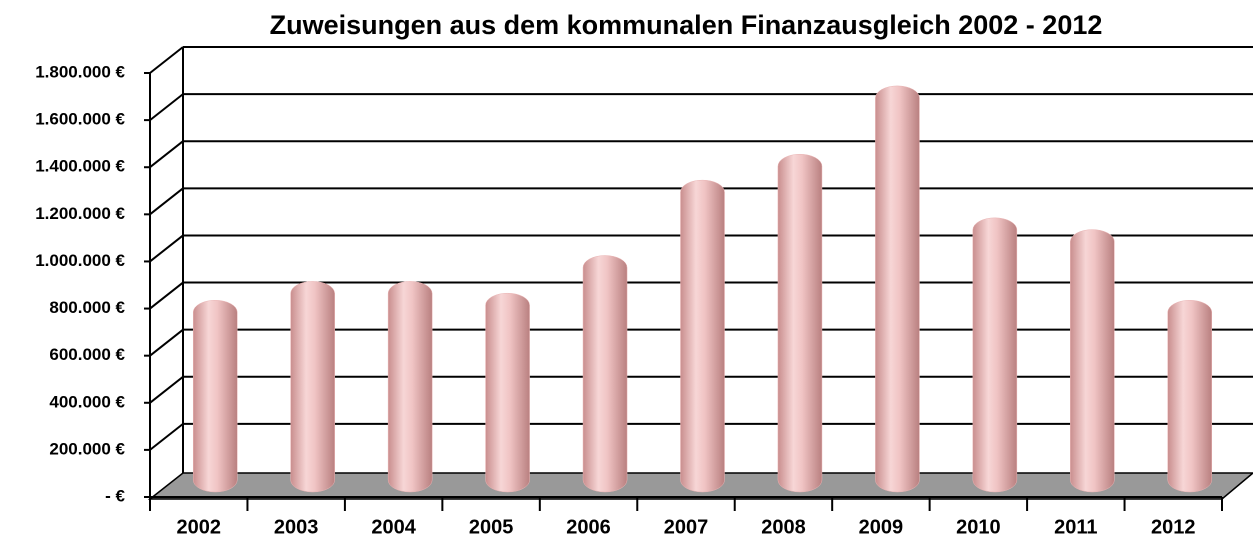 This screenshot has height=541, width=1253. Describe the element at coordinates (87, 401) in the screenshot. I see `y-tick-label: 400.000 €` at that location.